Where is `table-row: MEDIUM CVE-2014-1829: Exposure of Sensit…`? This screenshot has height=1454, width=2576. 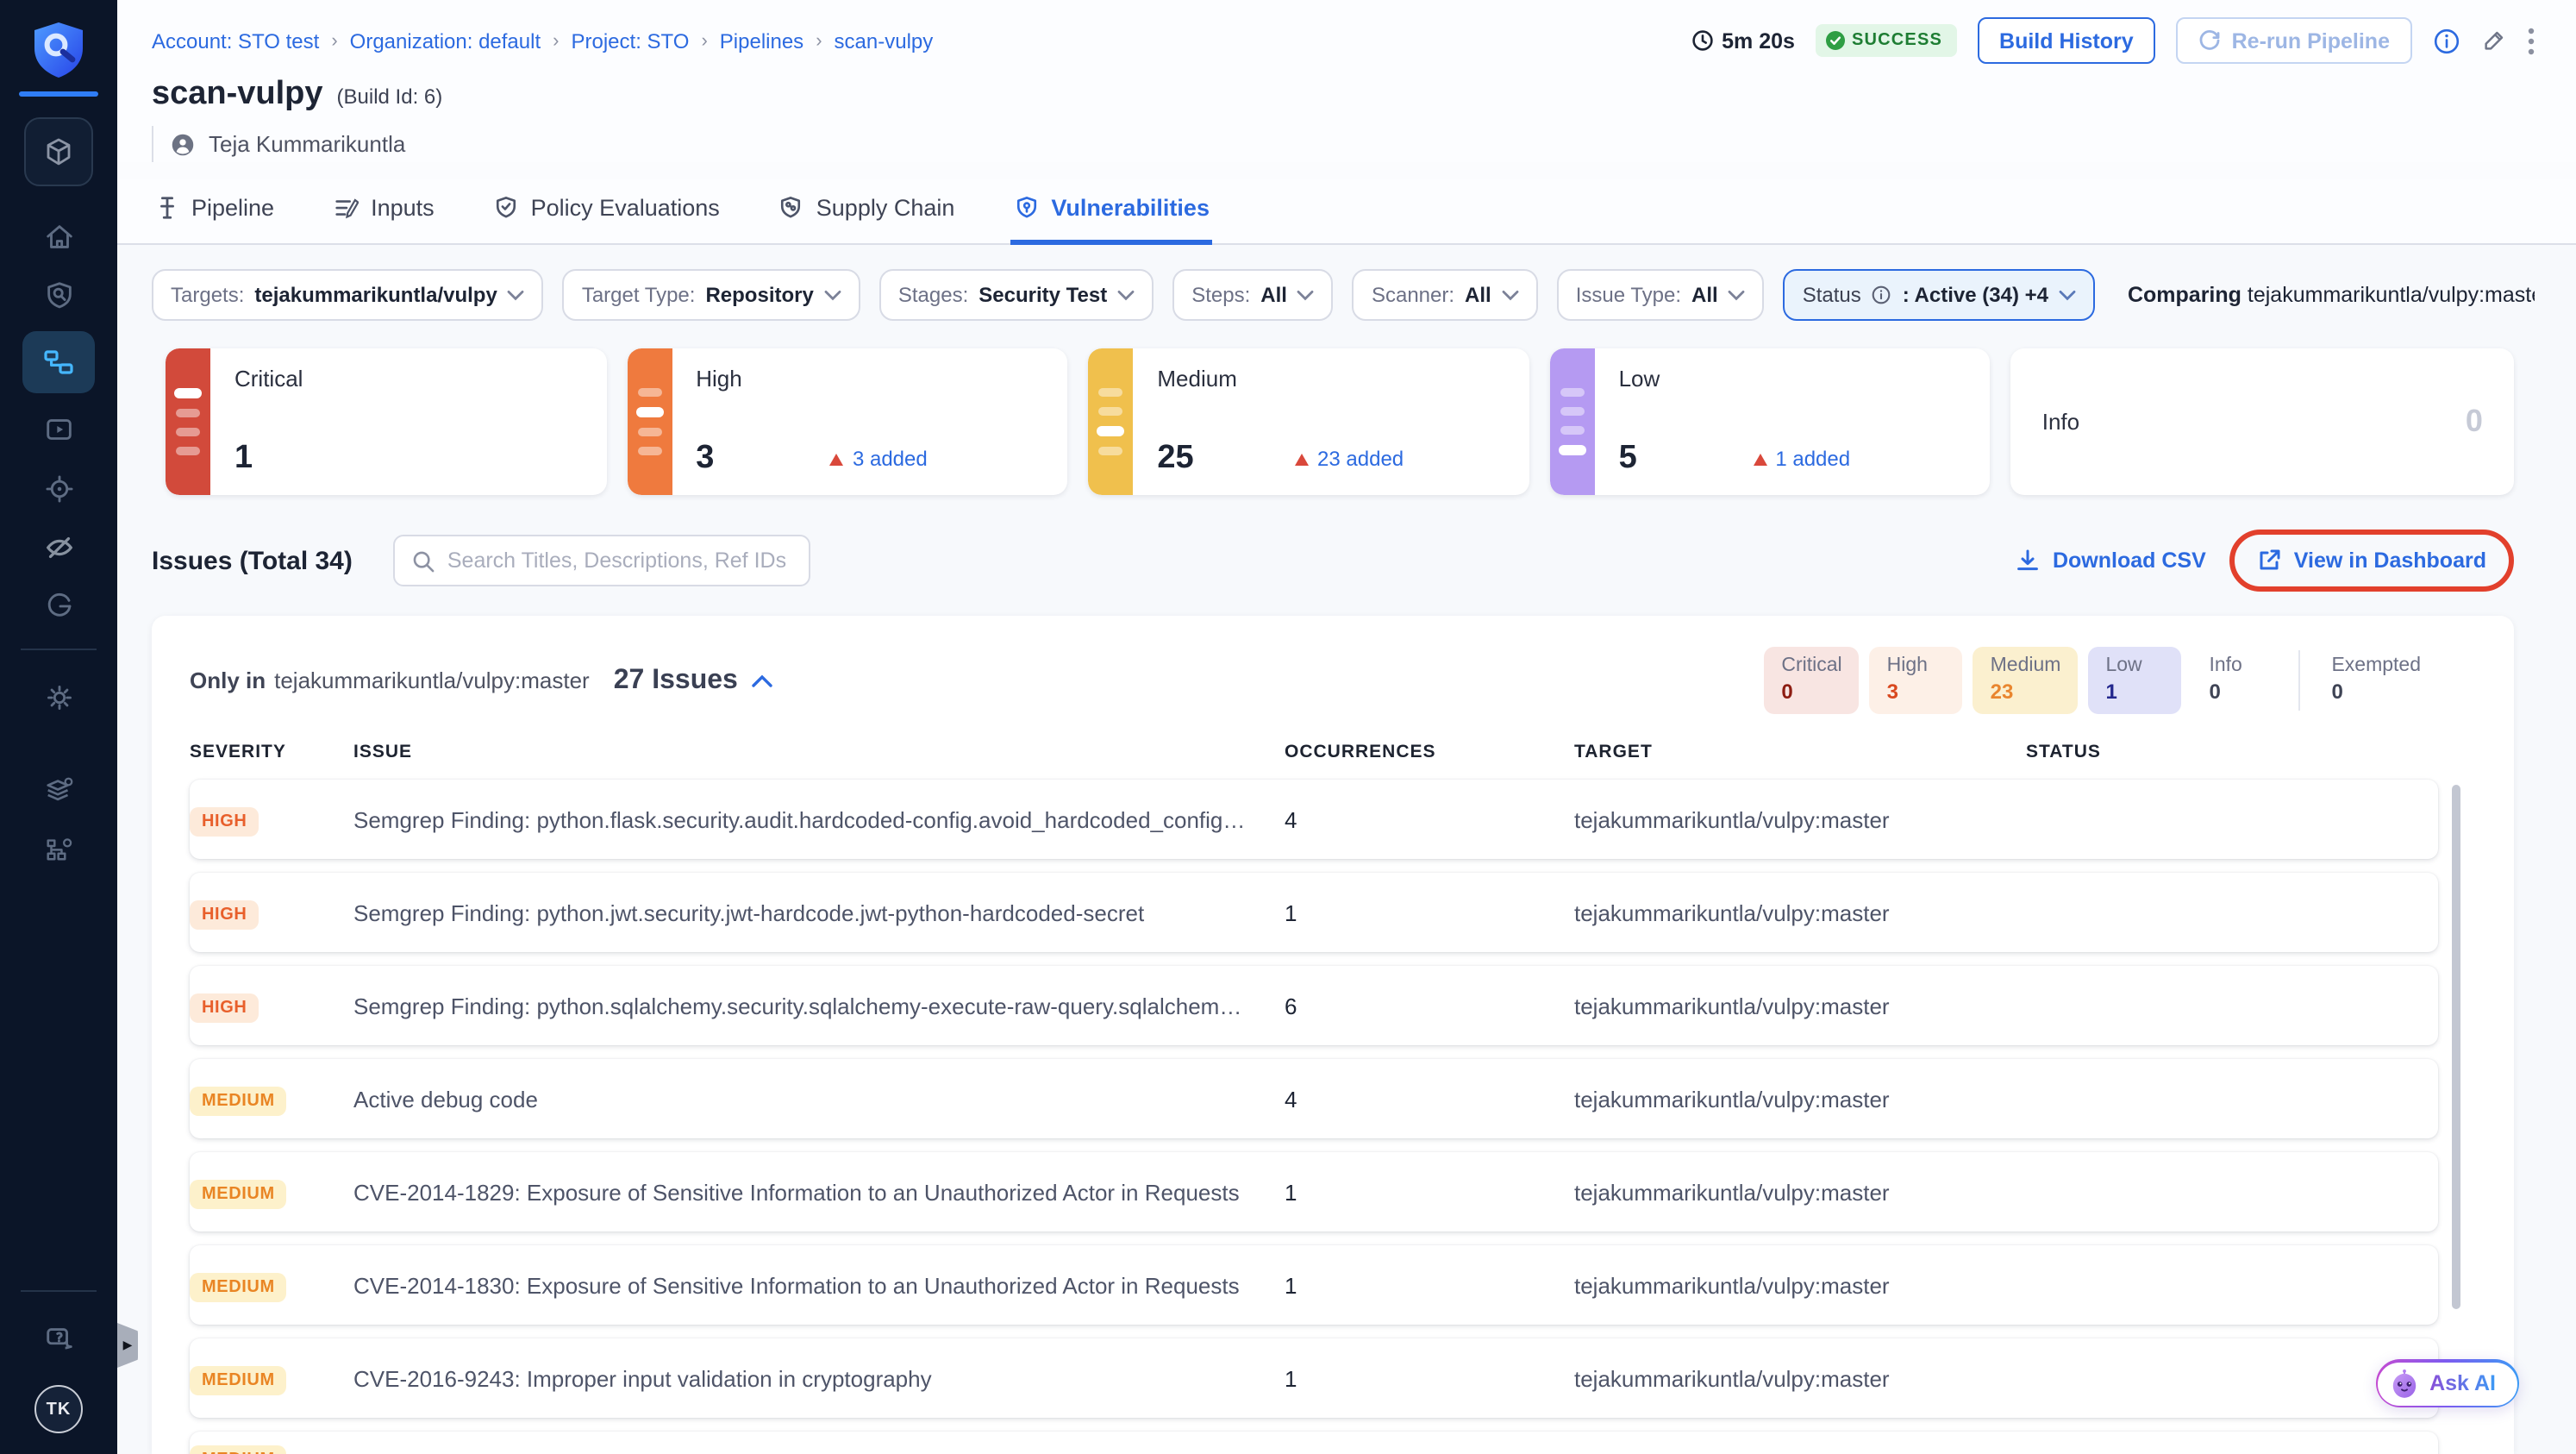 table-row: MEDIUM CVE-2014-1829: Exposure of Sensit… is located at coordinates (1314, 1192).